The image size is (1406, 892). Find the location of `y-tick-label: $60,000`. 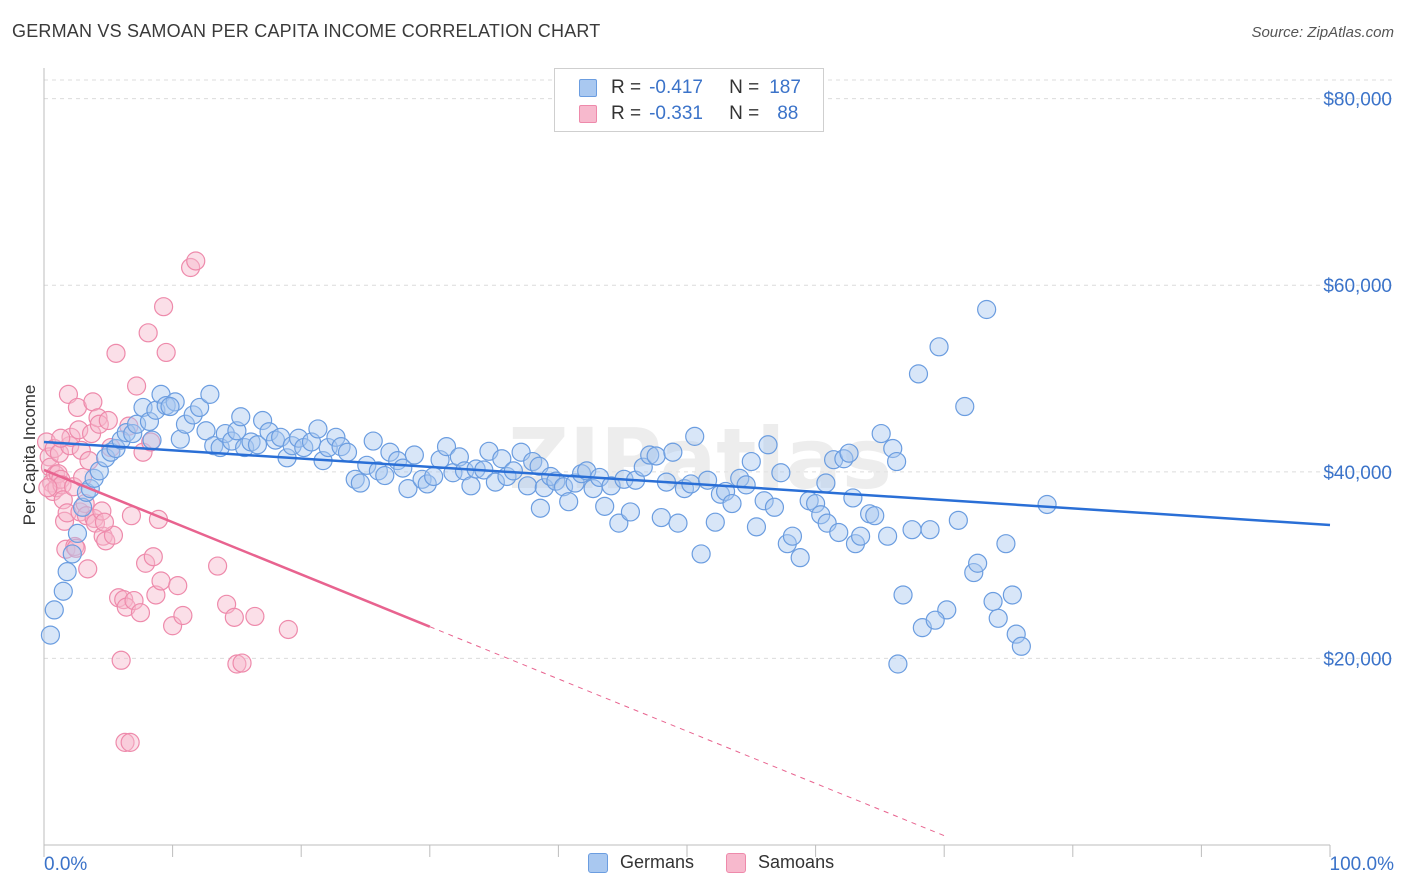

y-tick-label: $60,000 is located at coordinates (1357, 286).